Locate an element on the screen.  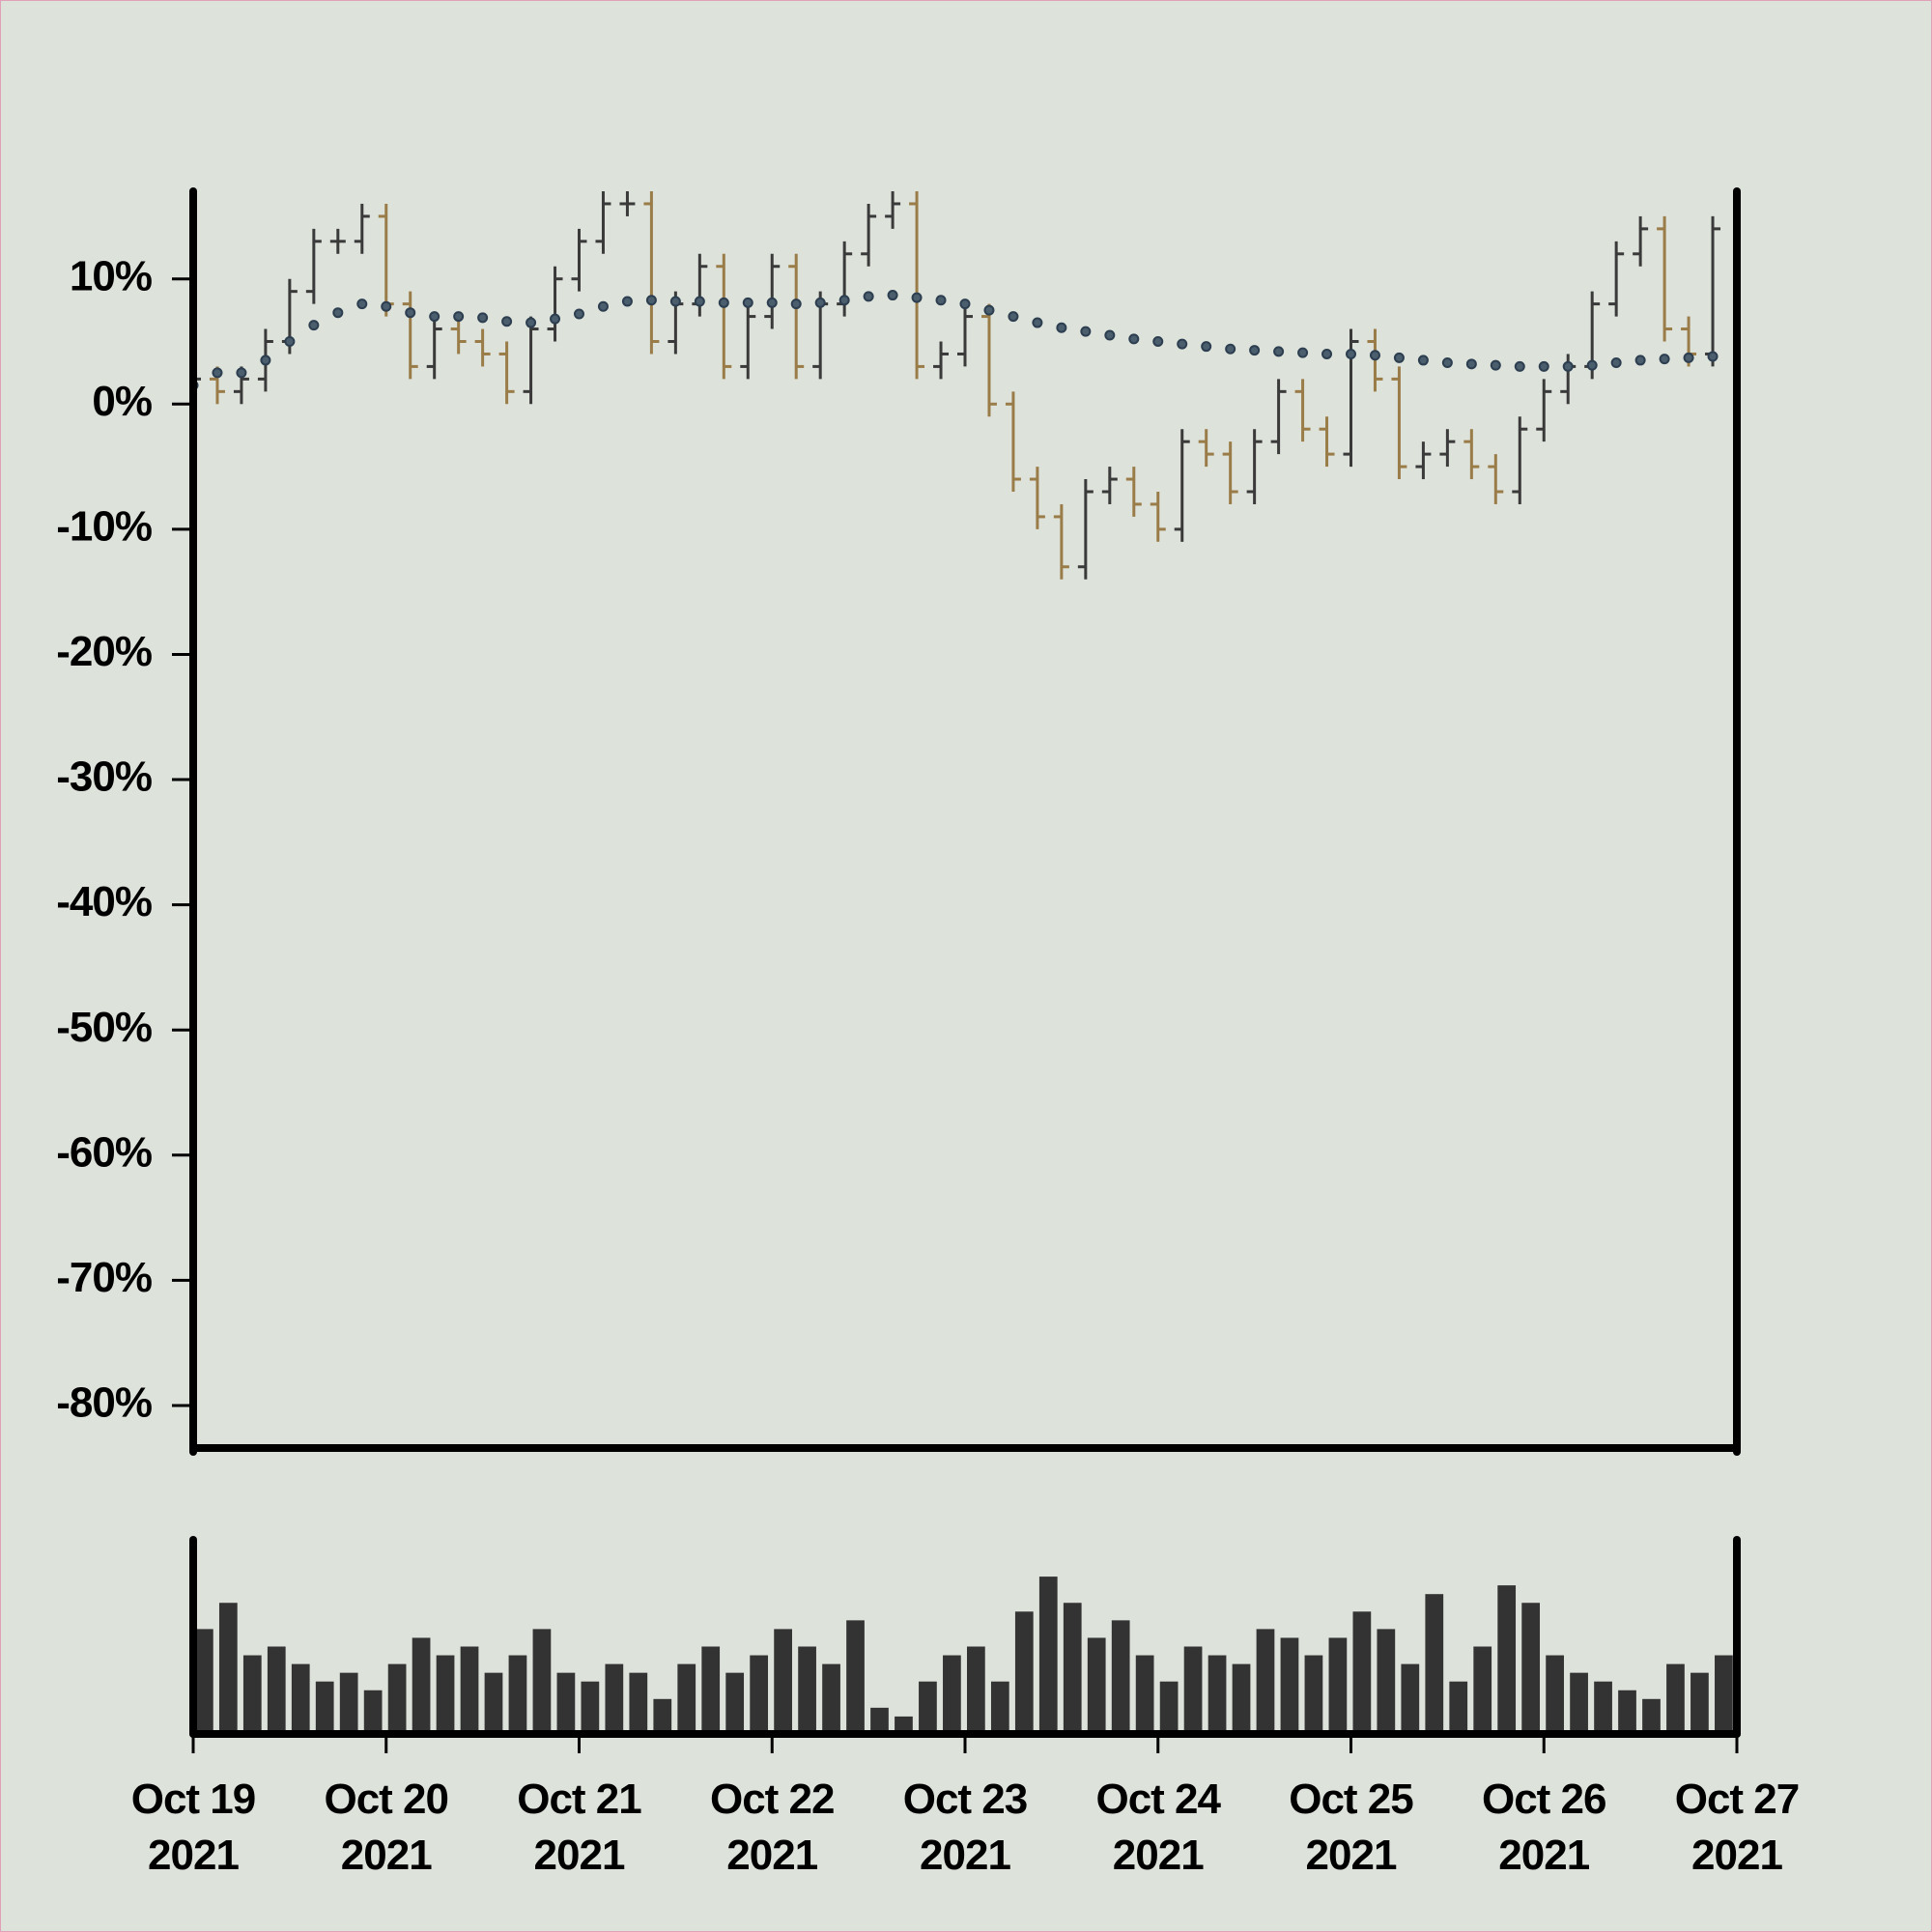
y-tick-label: -10% is located at coordinates (104, 526).